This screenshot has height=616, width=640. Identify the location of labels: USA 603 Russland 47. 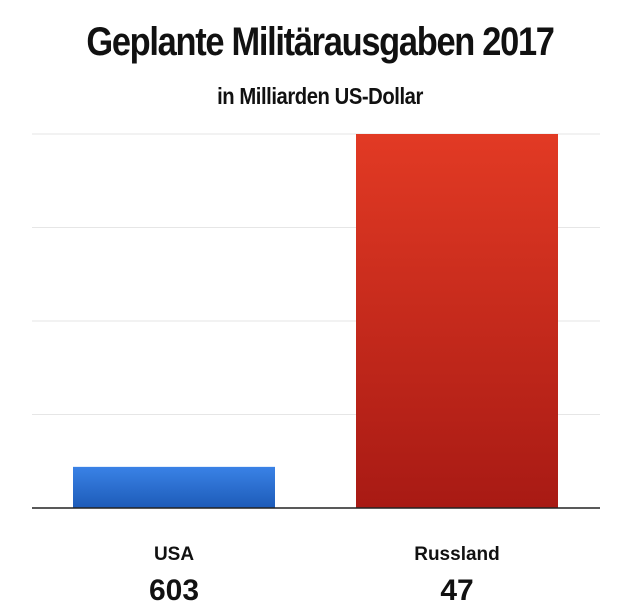
(324, 575).